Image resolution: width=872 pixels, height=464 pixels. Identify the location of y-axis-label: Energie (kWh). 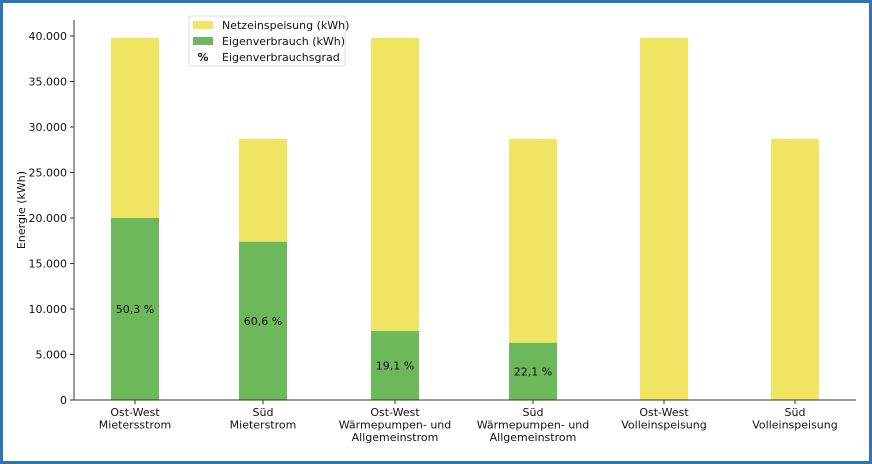
(21, 210).